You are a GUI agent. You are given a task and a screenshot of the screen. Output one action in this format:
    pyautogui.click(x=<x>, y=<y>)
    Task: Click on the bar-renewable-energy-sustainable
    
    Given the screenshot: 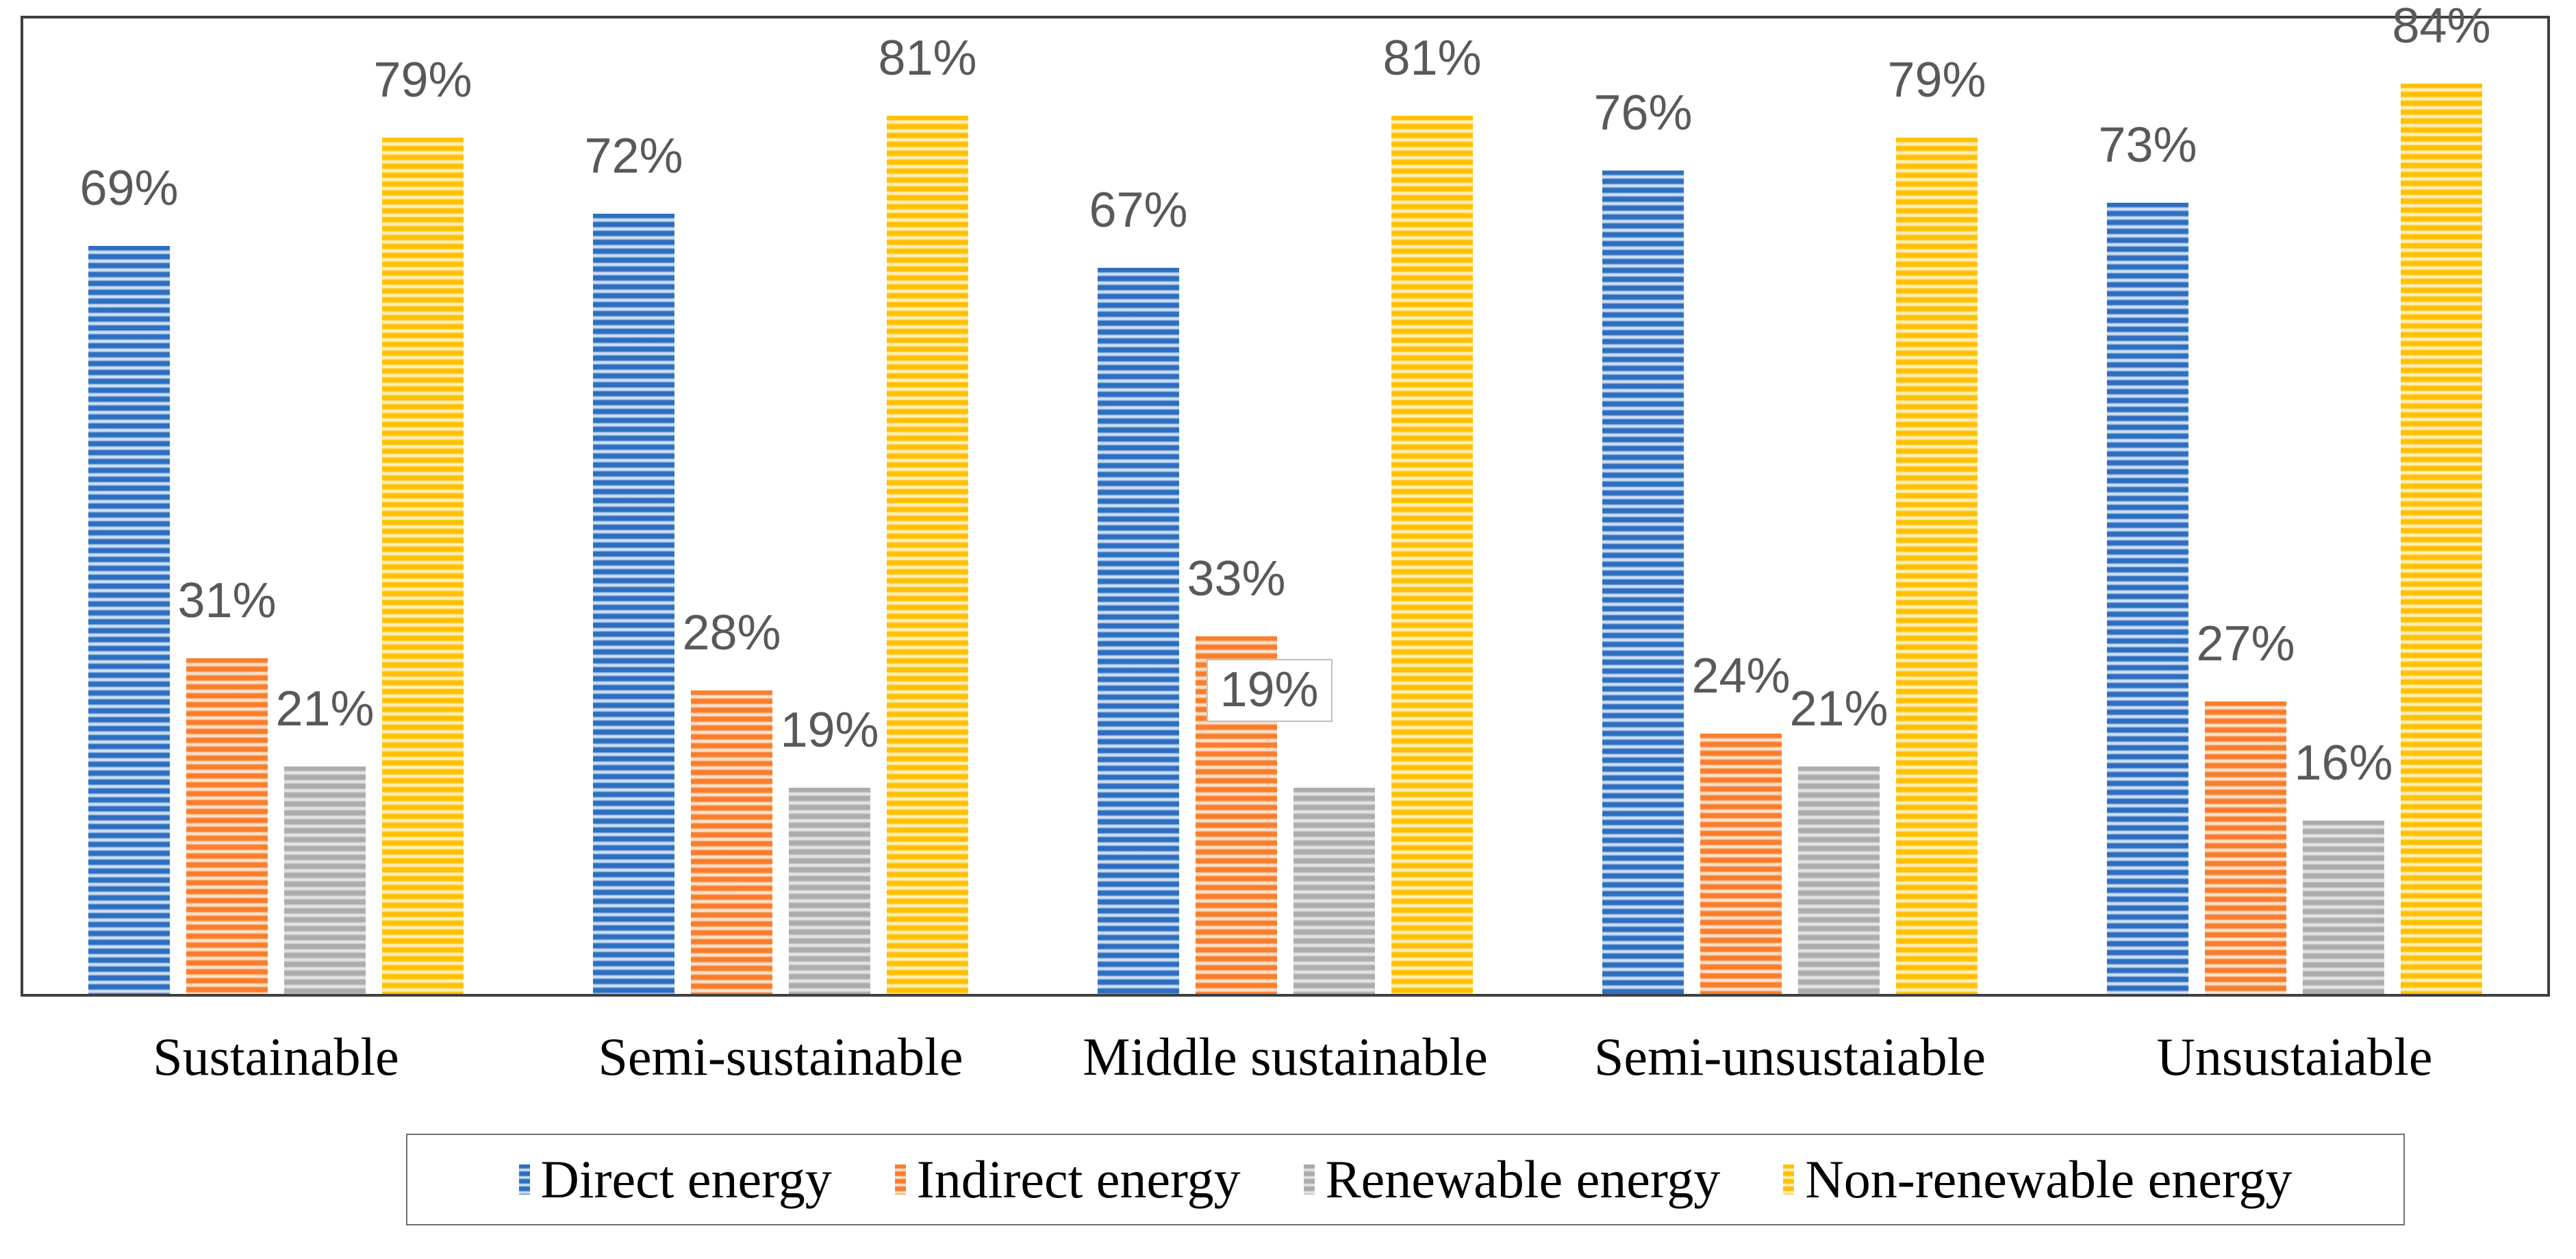 What is the action you would take?
    pyautogui.click(x=325, y=880)
    